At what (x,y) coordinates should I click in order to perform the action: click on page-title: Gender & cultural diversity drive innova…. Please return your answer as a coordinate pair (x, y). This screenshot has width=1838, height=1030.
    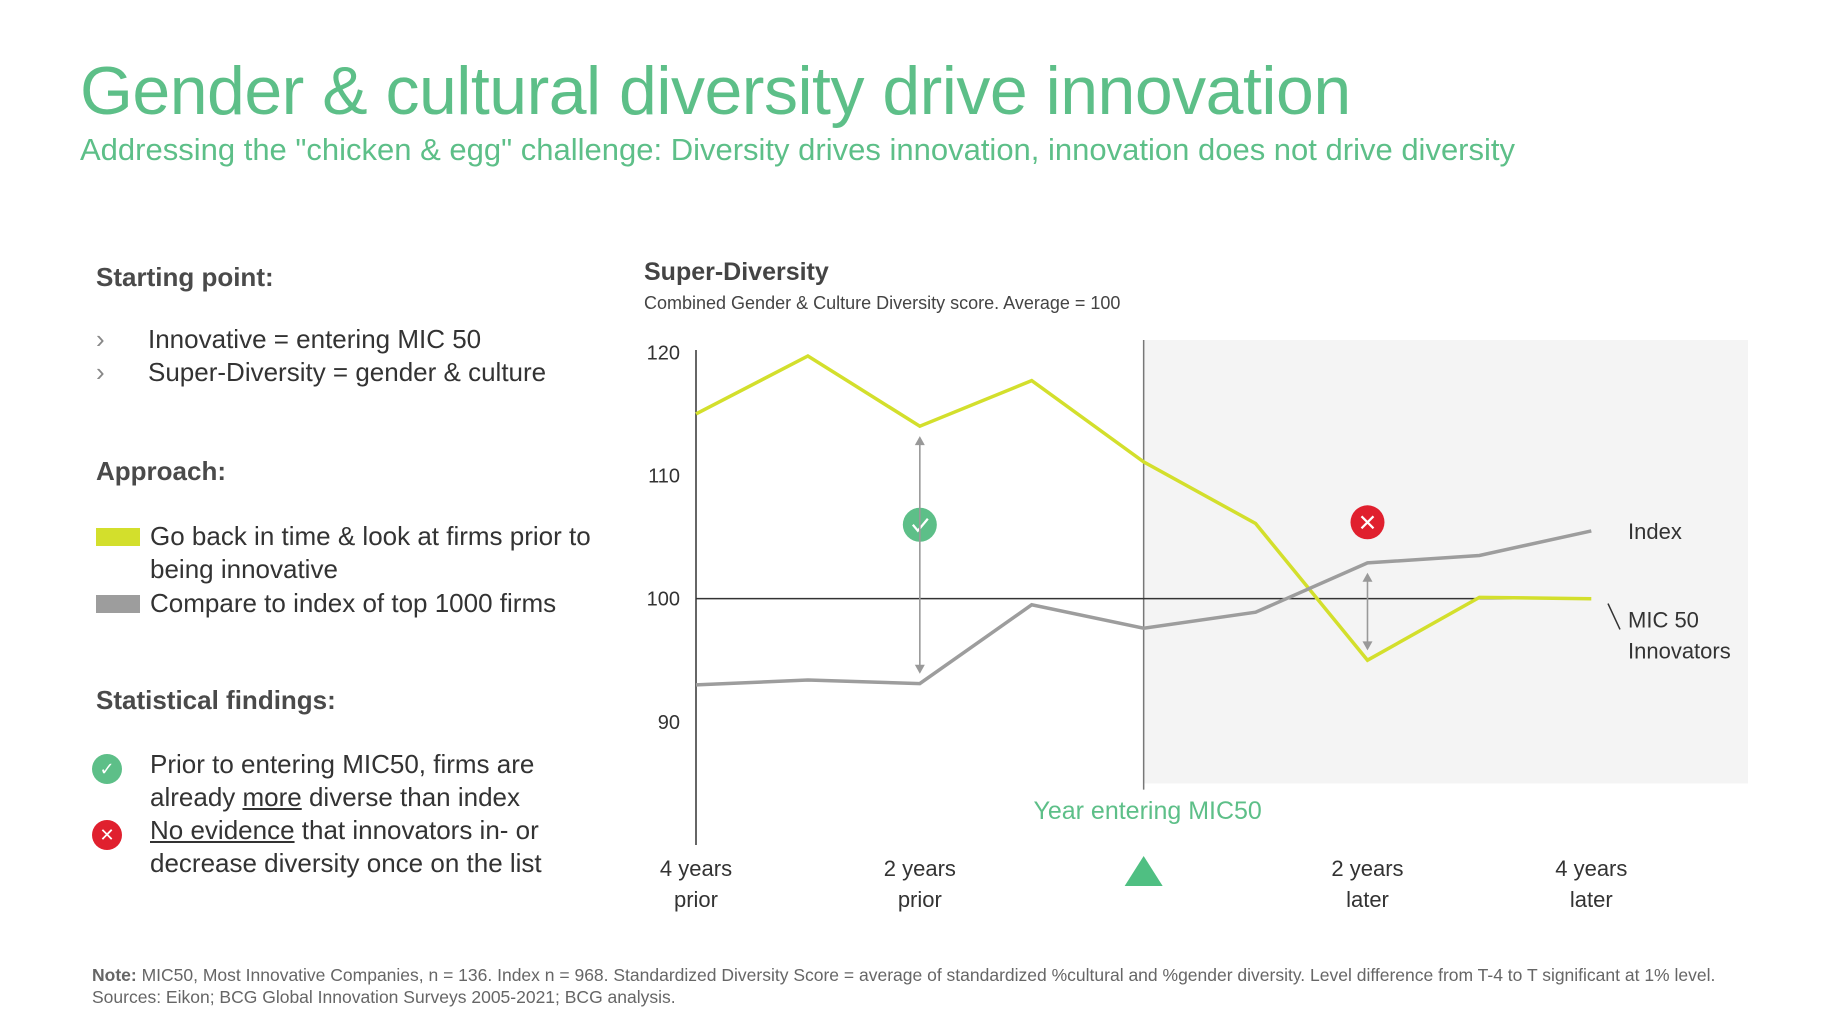
    Looking at the image, I should click on (715, 91).